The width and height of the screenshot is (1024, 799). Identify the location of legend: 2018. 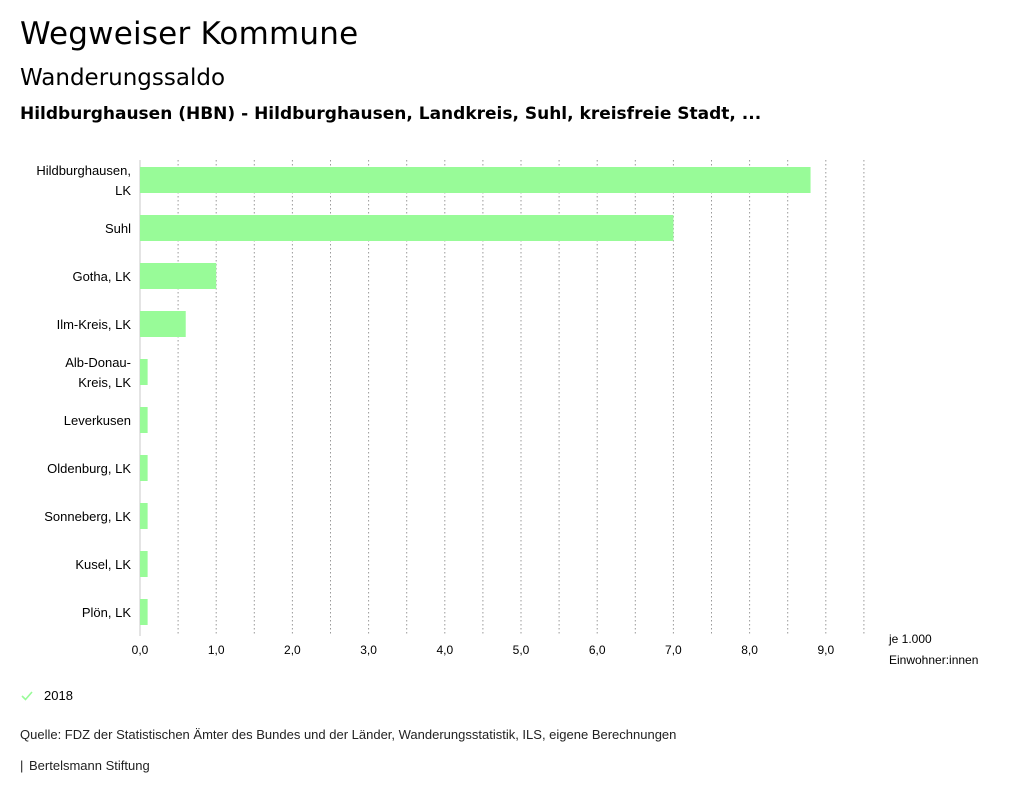
(46, 695).